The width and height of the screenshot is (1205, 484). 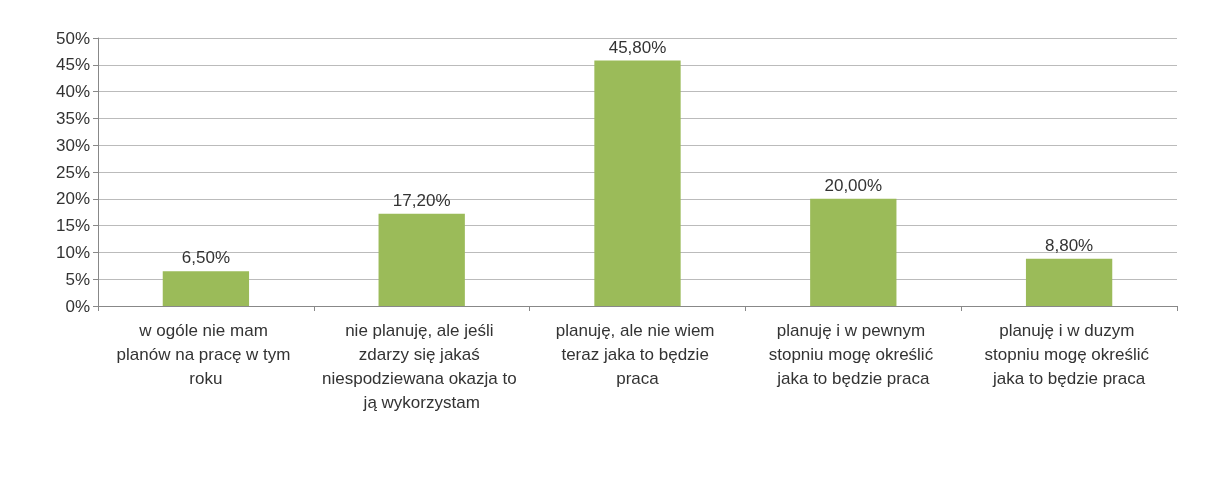 I want to click on y-tick-label: 25%, so click(x=72, y=172).